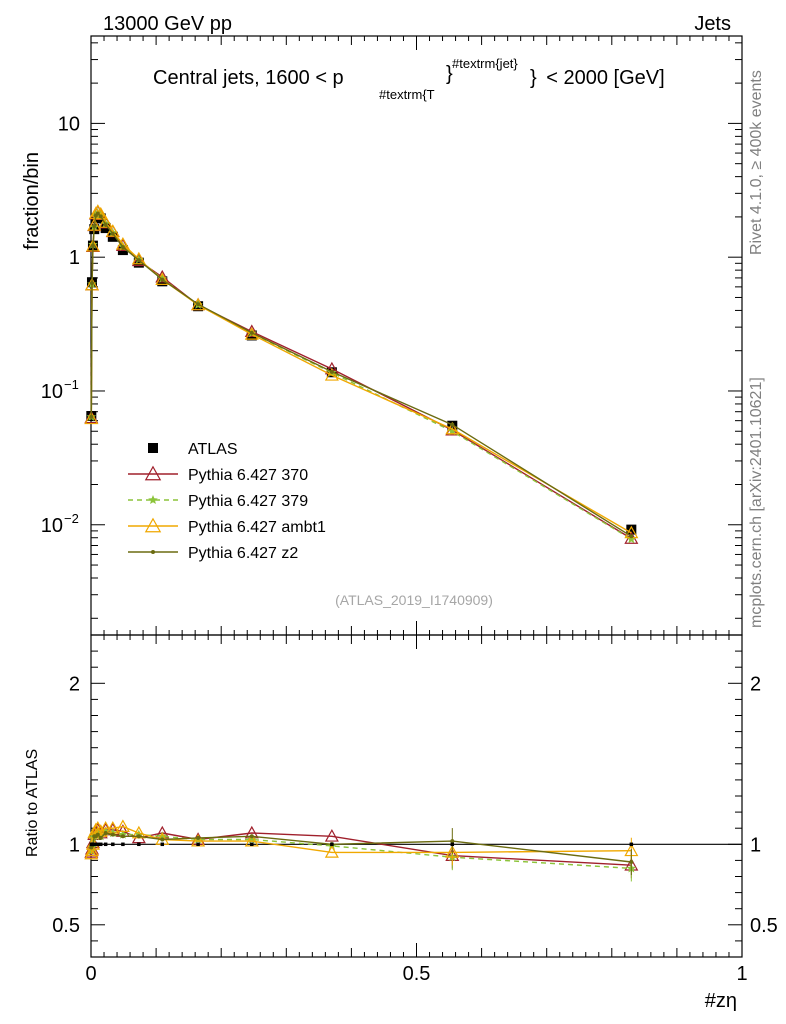  I want to click on y-tick-exponent: −1, so click(71, 384).